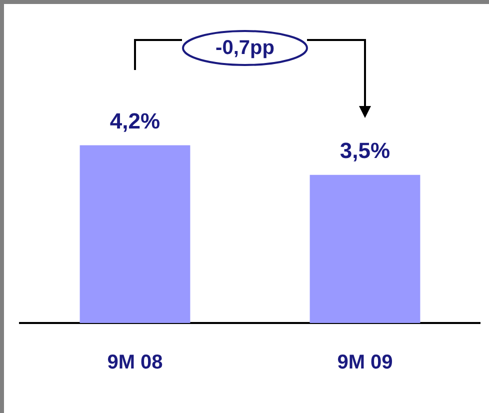 This screenshot has width=489, height=413. Describe the element at coordinates (135, 121) in the screenshot. I see `data-label: 4,2%` at that location.